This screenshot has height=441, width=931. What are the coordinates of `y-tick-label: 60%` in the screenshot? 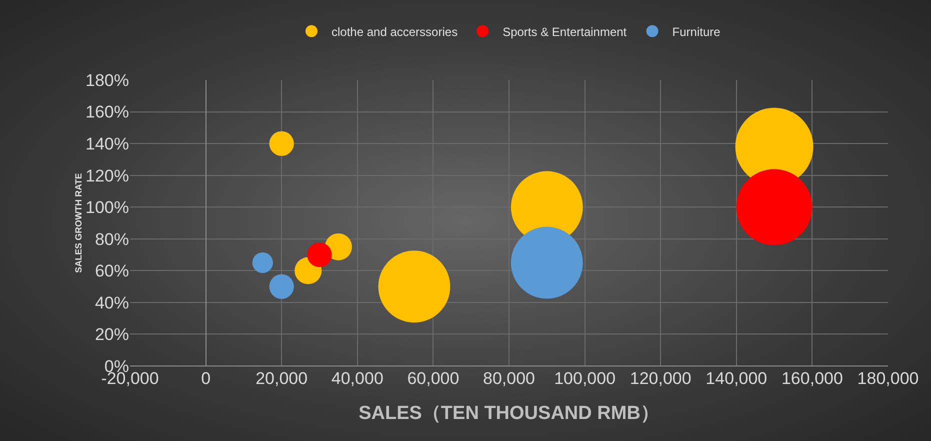 It's located at (111, 271).